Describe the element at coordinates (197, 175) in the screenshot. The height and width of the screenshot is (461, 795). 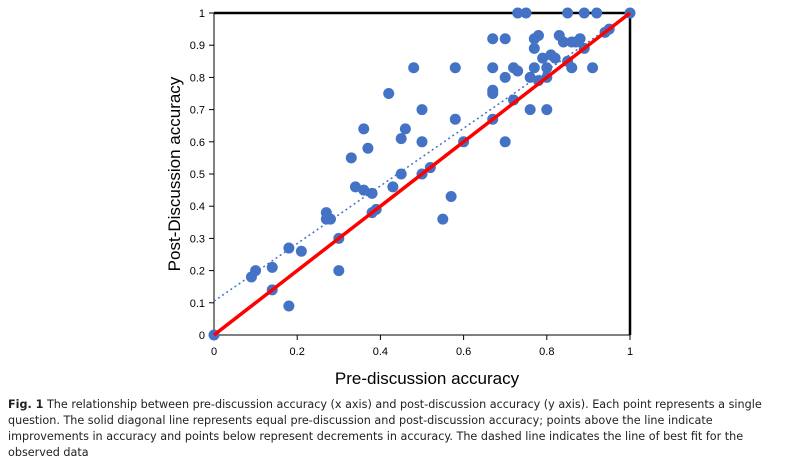
I see `y-tick-label: 0.5` at that location.